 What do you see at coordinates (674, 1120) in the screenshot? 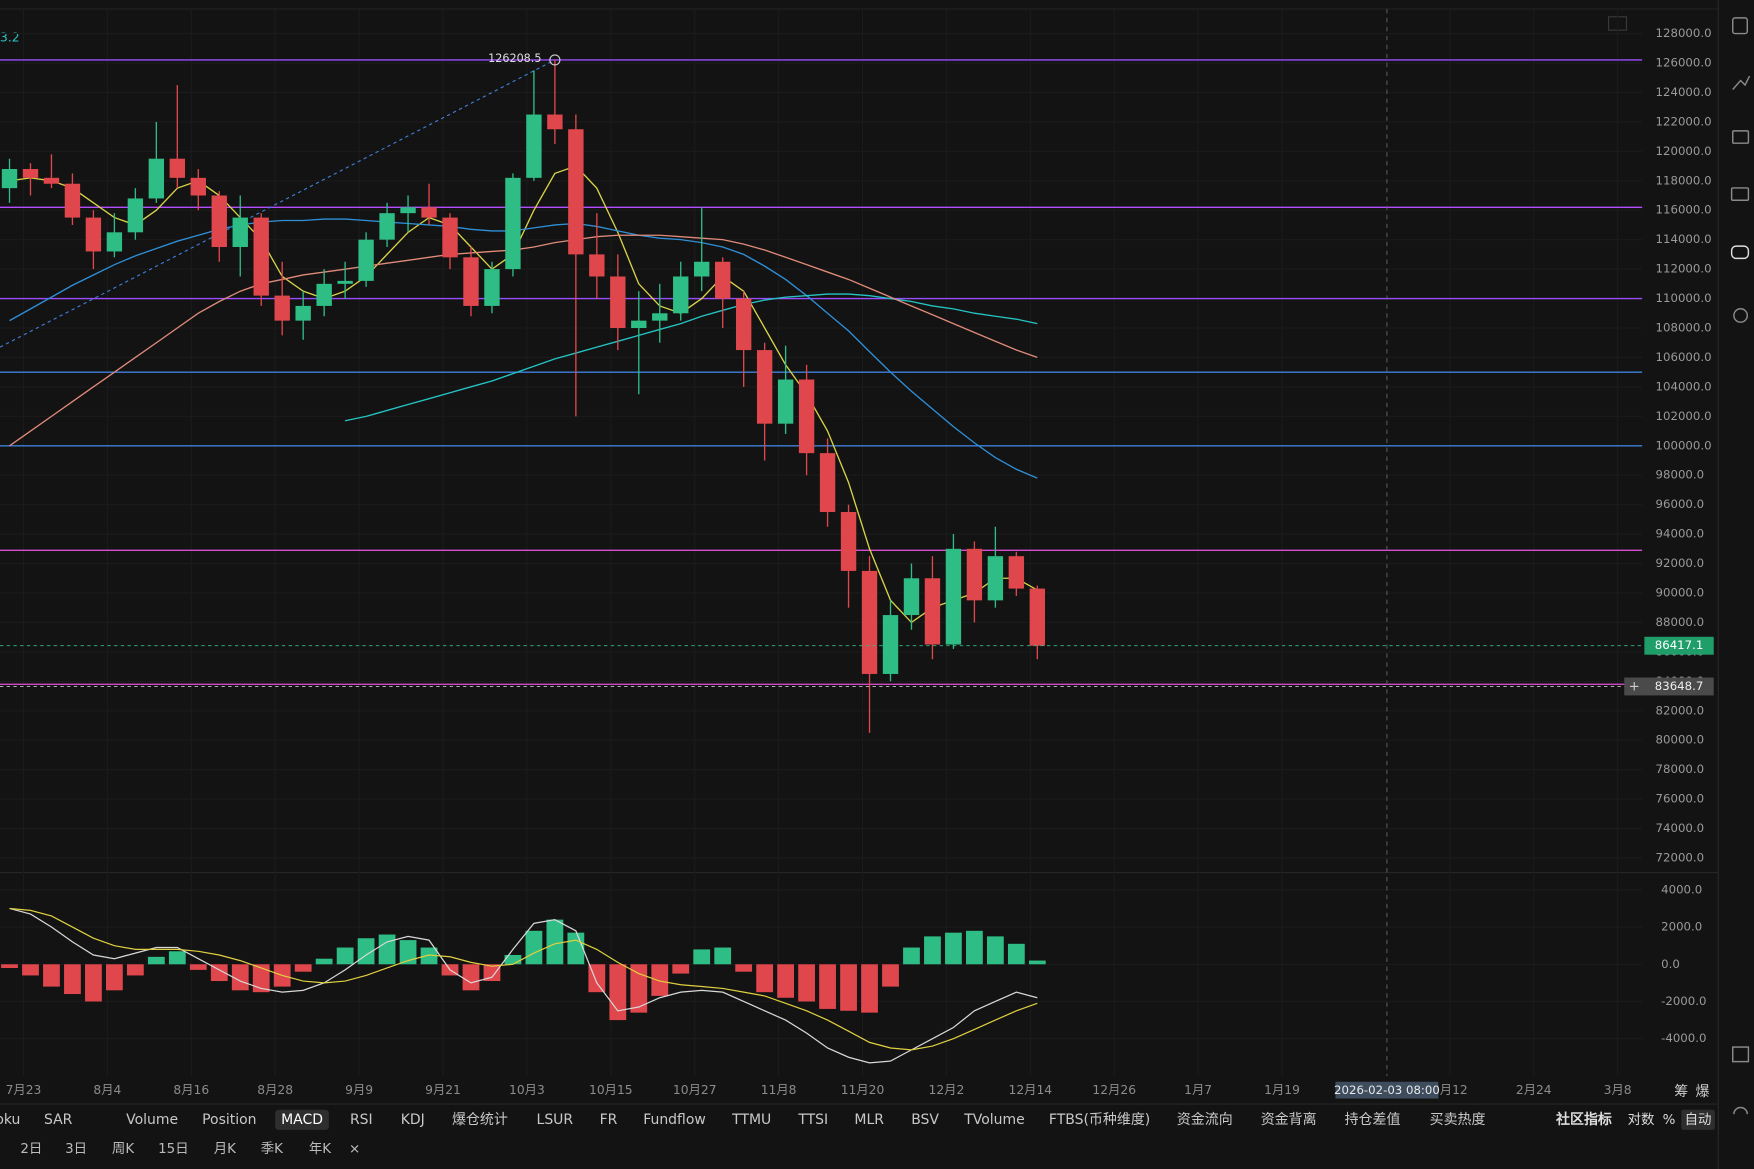
I see `indicator-tab: Fundflow` at bounding box center [674, 1120].